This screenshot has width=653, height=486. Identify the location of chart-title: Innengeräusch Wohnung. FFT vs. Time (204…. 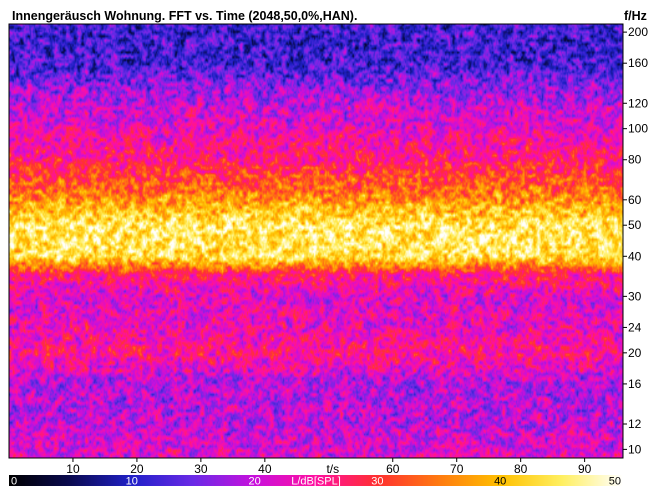
(185, 16).